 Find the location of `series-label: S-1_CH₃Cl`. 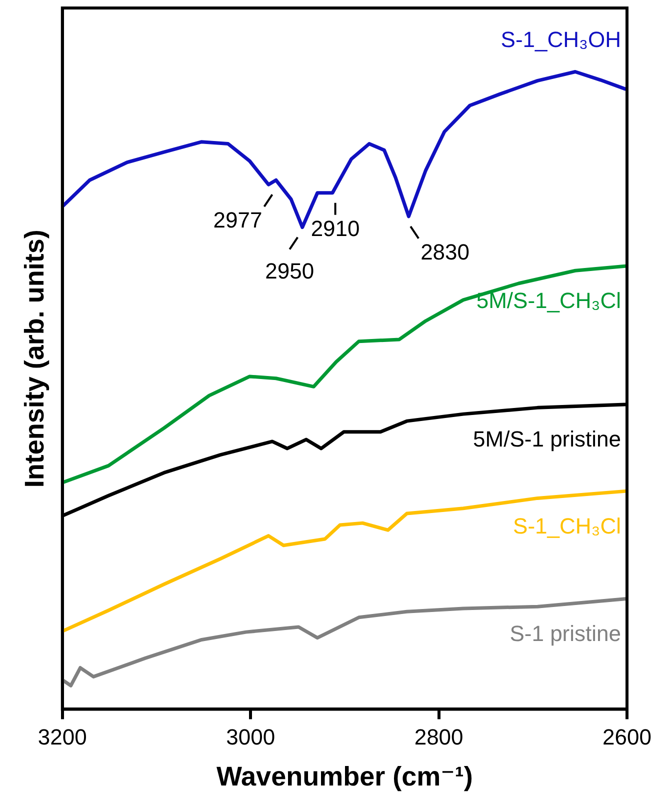

series-label: S-1_CH₃Cl is located at coordinates (567, 525).